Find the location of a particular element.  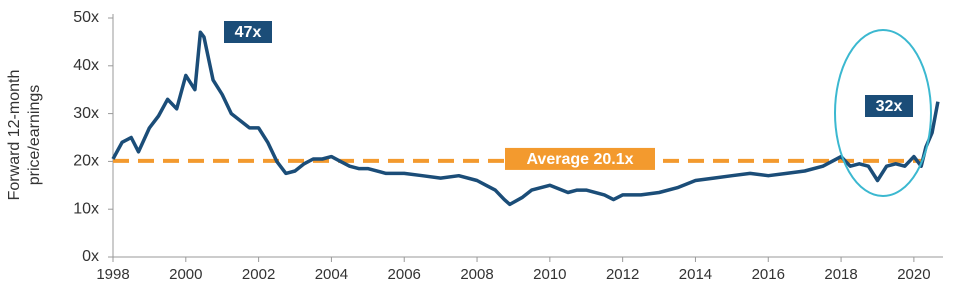

reference-label: Average 20.1x is located at coordinates (579, 159).